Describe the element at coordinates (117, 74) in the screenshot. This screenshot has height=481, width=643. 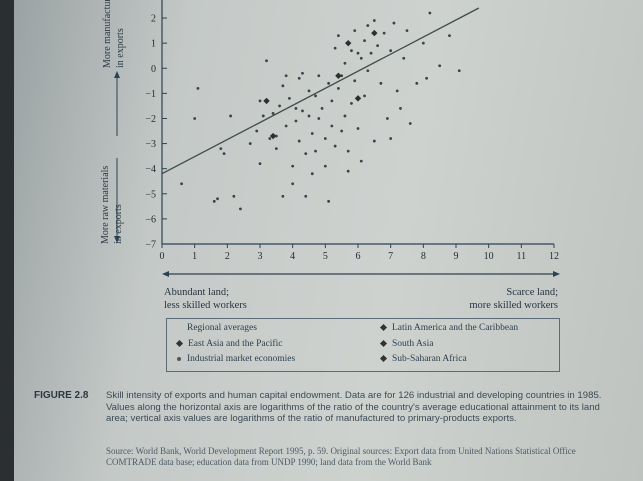
I see `arrow-up-icon` at that location.